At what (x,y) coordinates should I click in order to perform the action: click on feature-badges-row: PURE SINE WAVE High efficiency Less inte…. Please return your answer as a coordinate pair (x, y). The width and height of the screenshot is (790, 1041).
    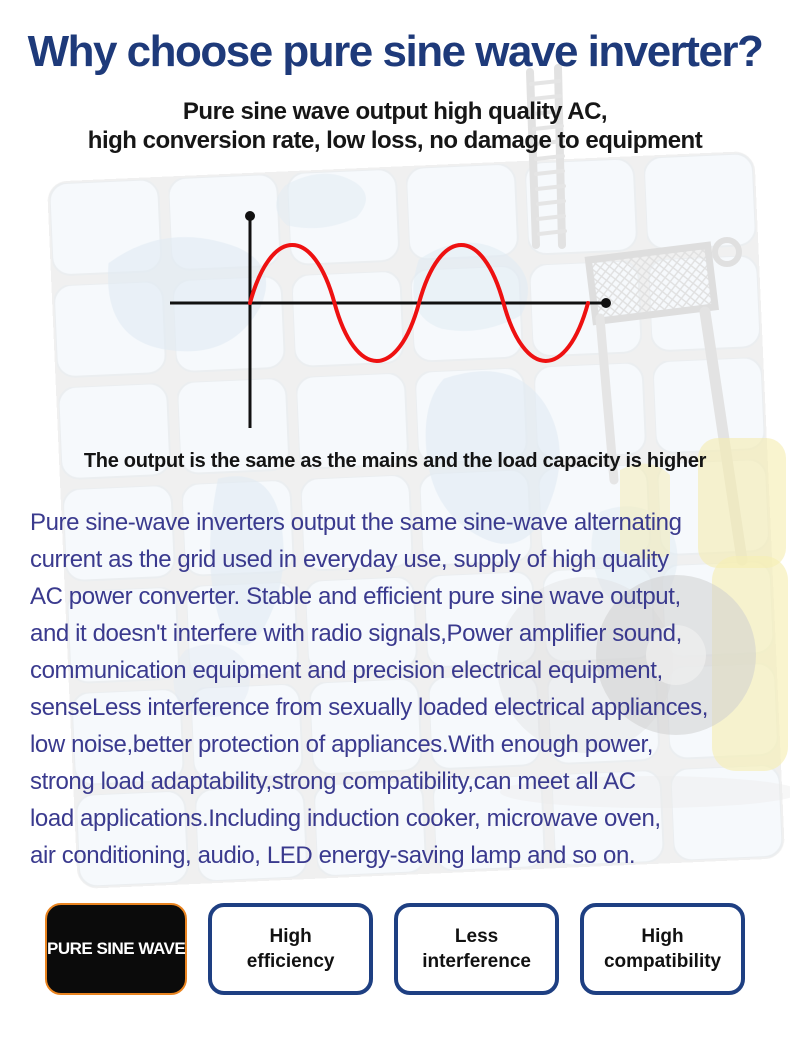
    Looking at the image, I should click on (395, 949).